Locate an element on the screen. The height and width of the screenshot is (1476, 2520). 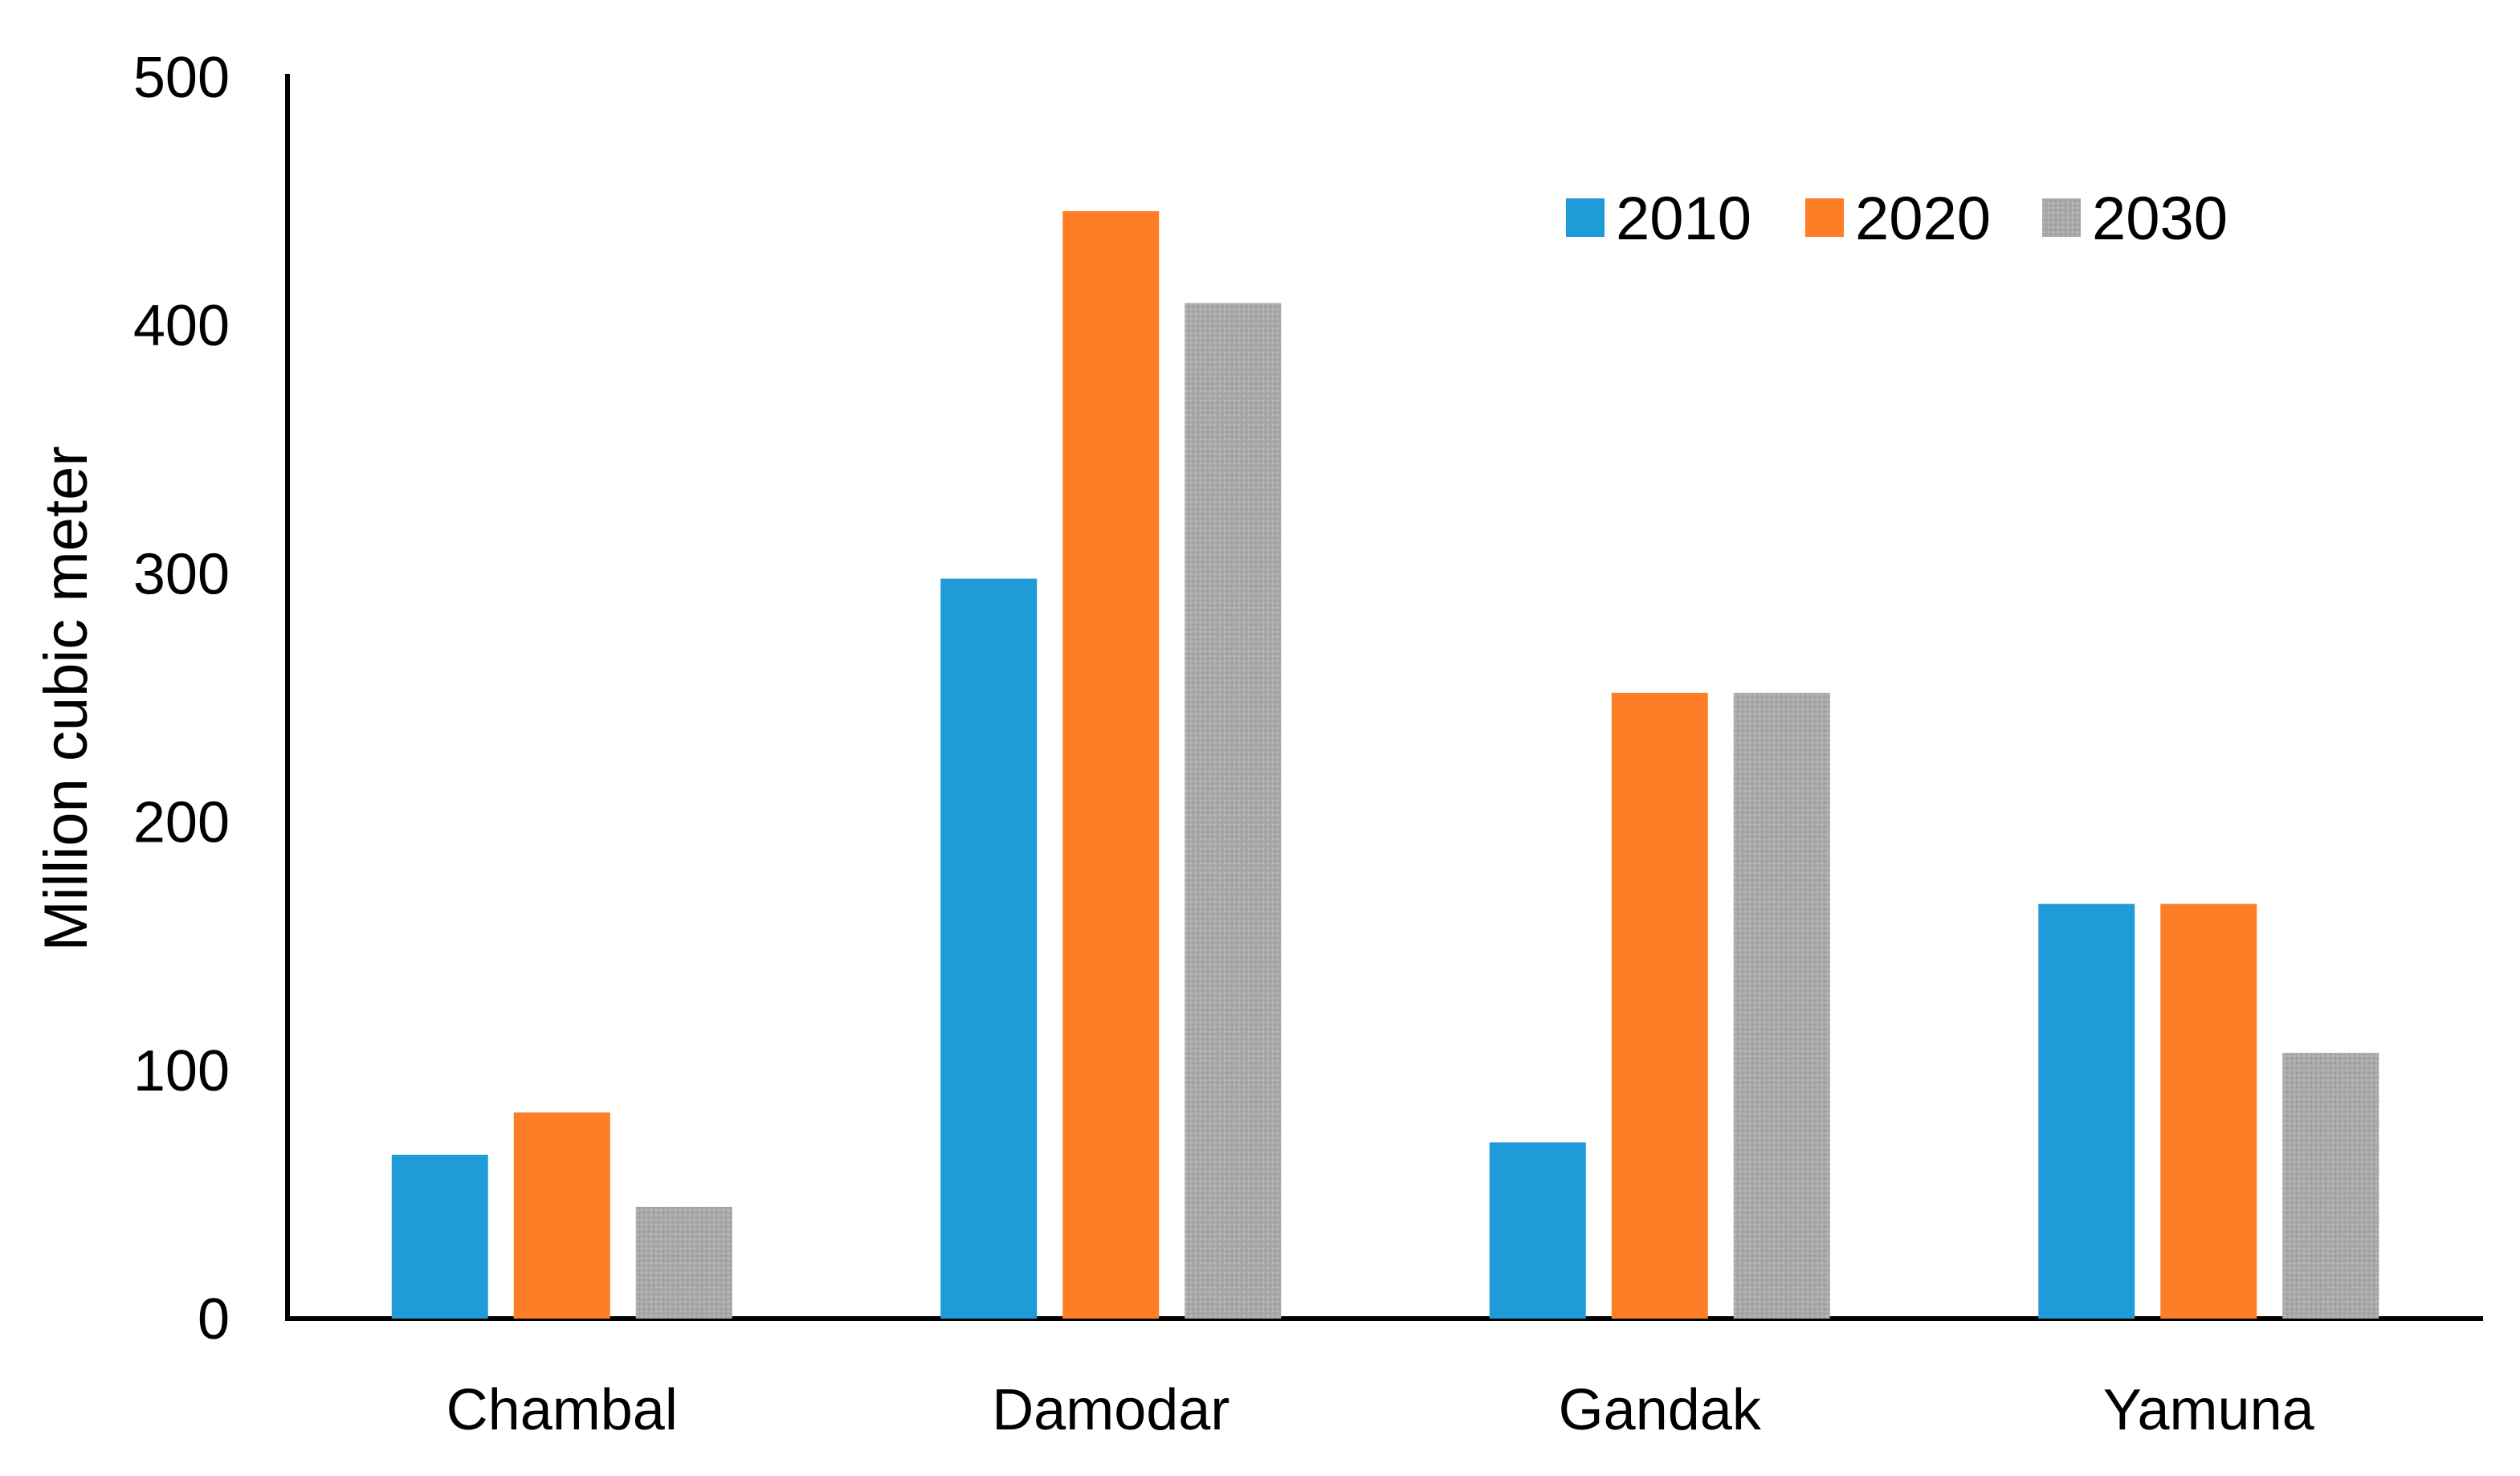
x-category-label: Chambal is located at coordinates (562, 1410).